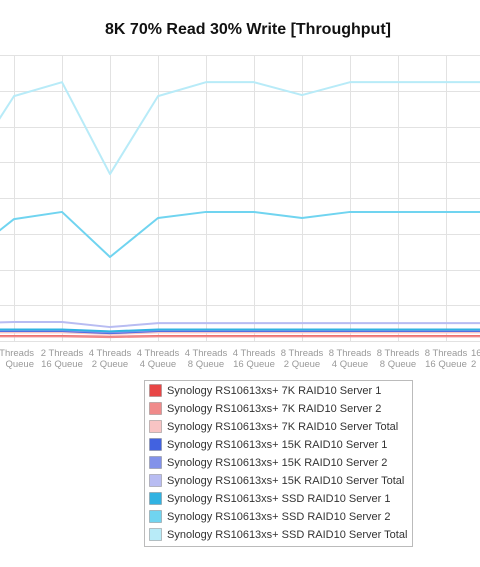 This screenshot has width=480, height=567. Describe the element at coordinates (475, 359) in the screenshot. I see `x-tick-label: 16 2` at that location.